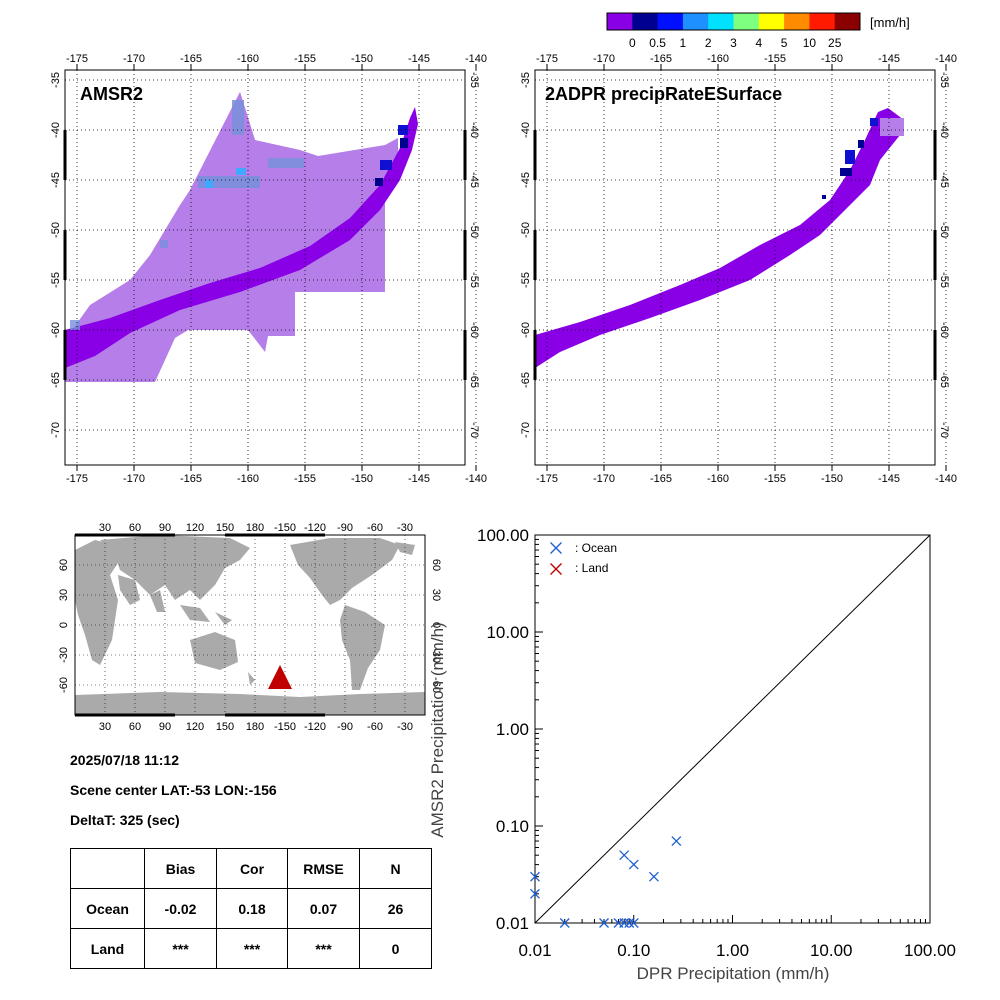 The image size is (1000, 1000). I want to click on stats-header-cell: RMSE, so click(323, 868).